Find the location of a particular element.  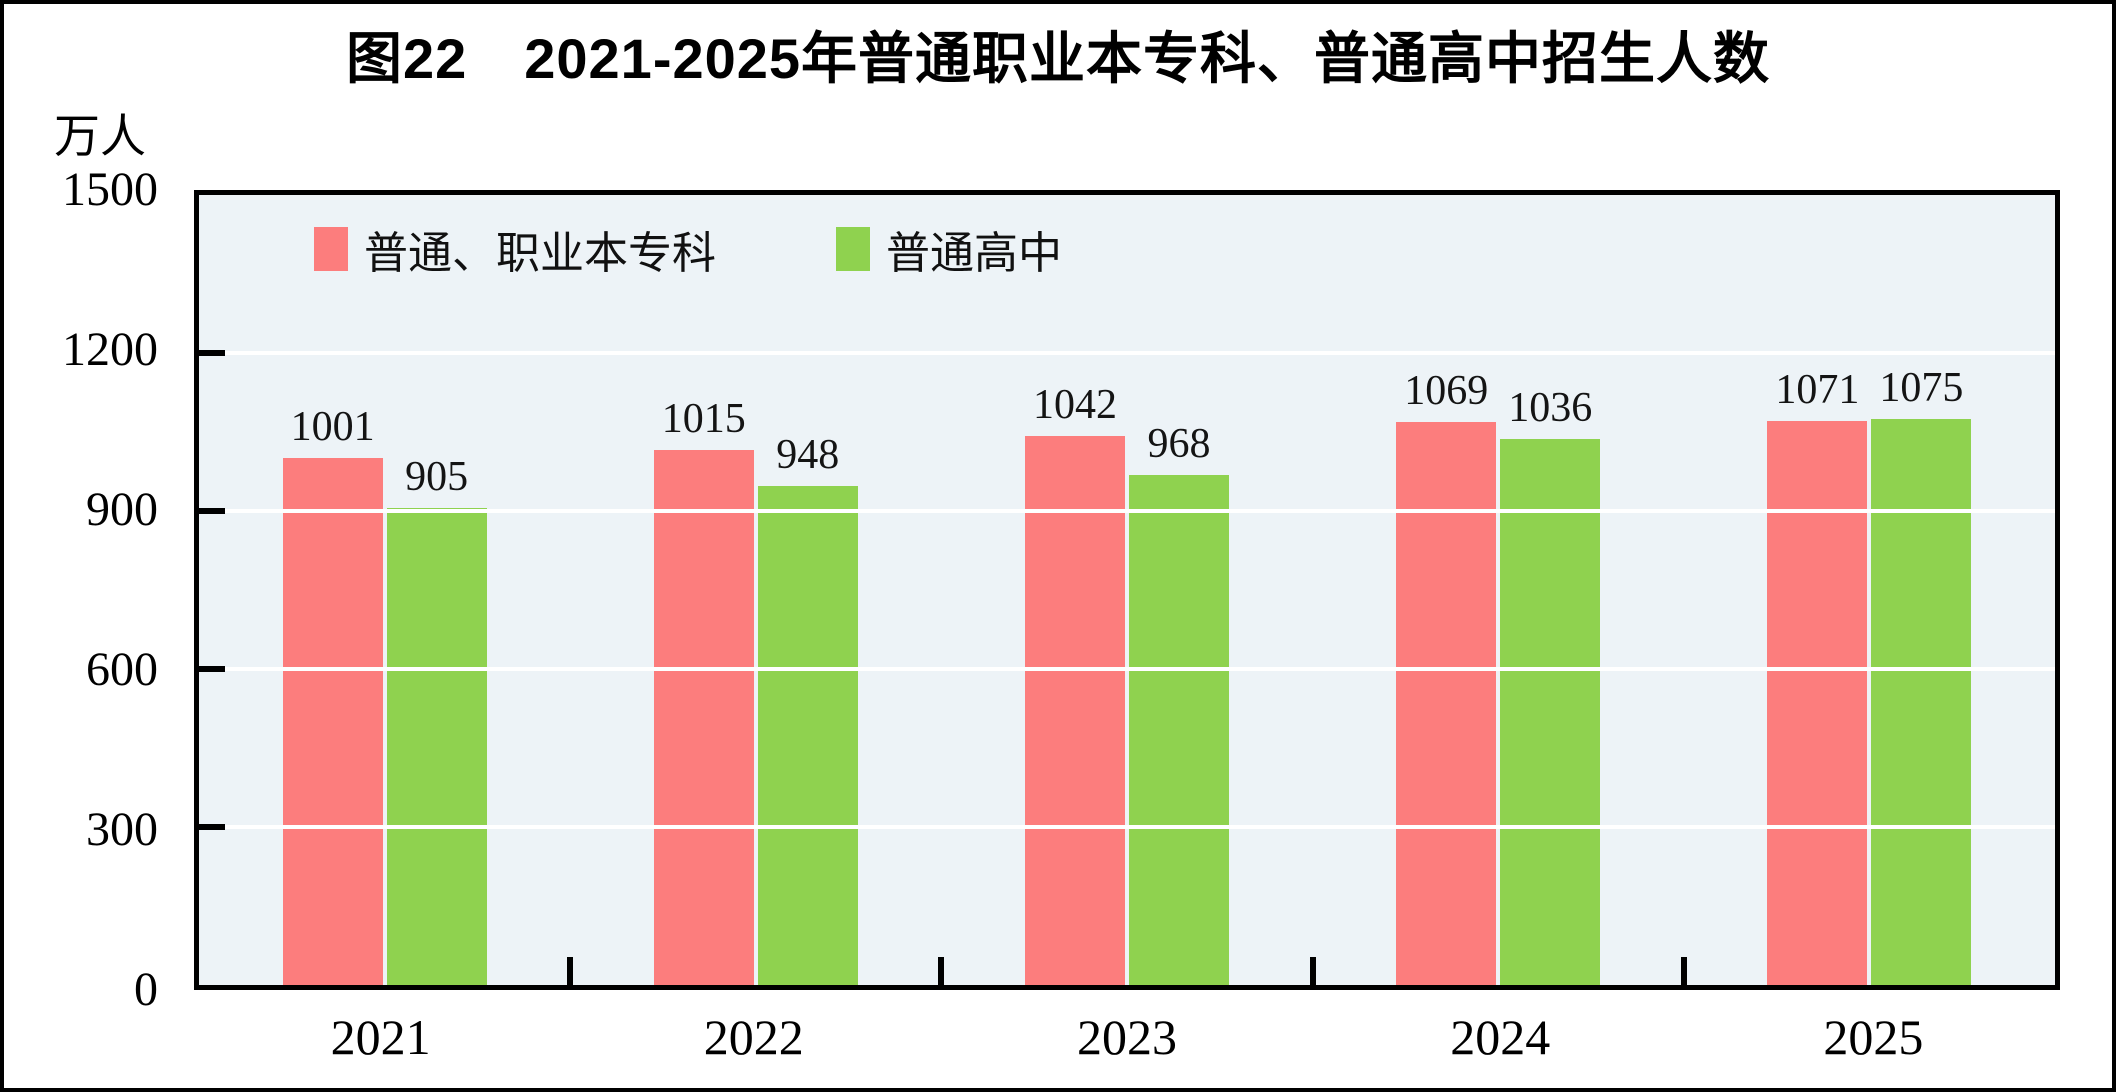

bar-value-label: 1069 is located at coordinates (1446, 391).